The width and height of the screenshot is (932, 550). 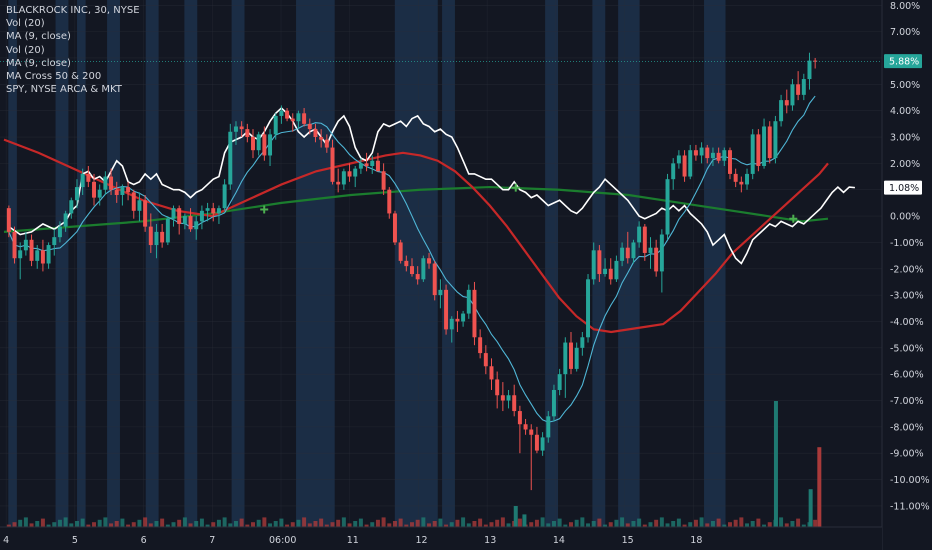 I want to click on legend-vol-2: Vol (20), so click(x=25, y=50).